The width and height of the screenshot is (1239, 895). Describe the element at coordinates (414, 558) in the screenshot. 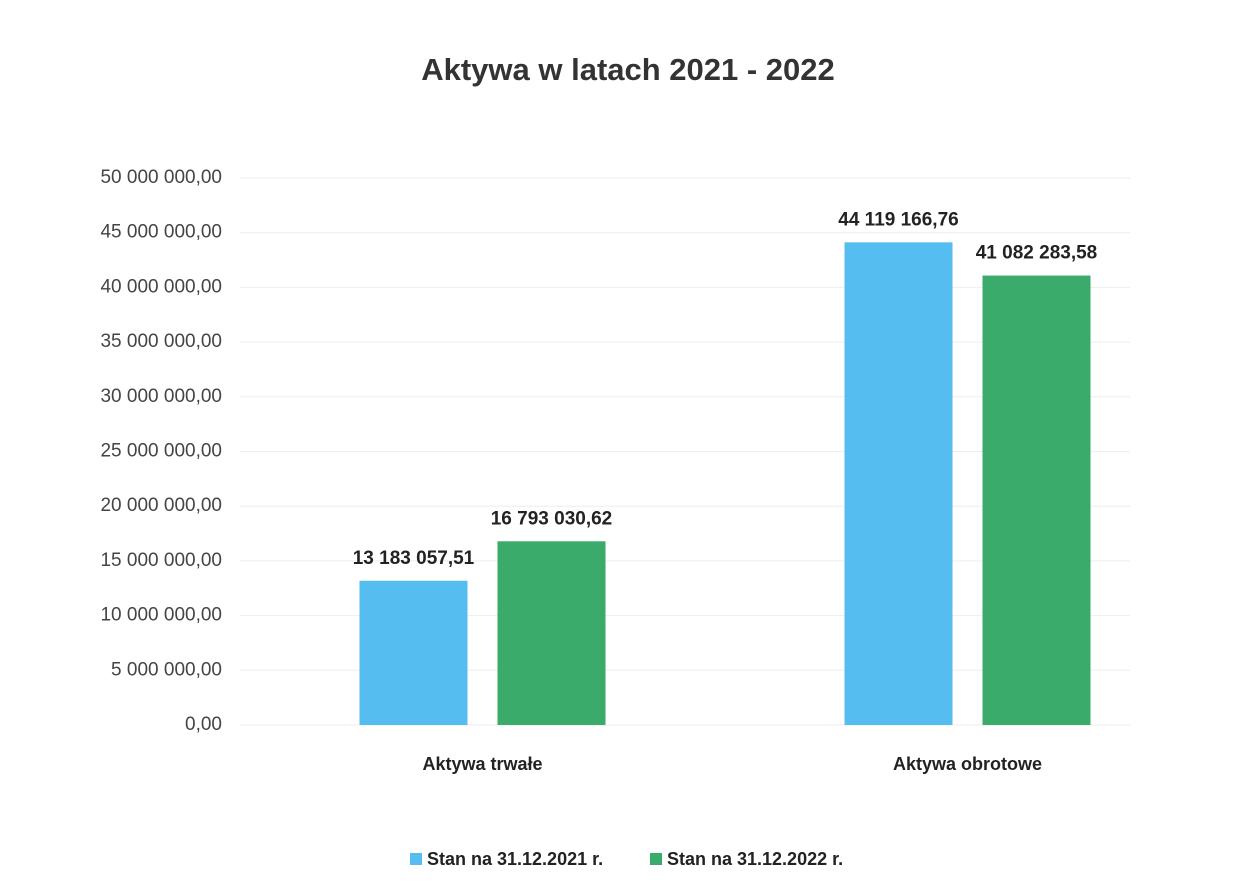

I see `data-label: 13 183 057,51` at that location.